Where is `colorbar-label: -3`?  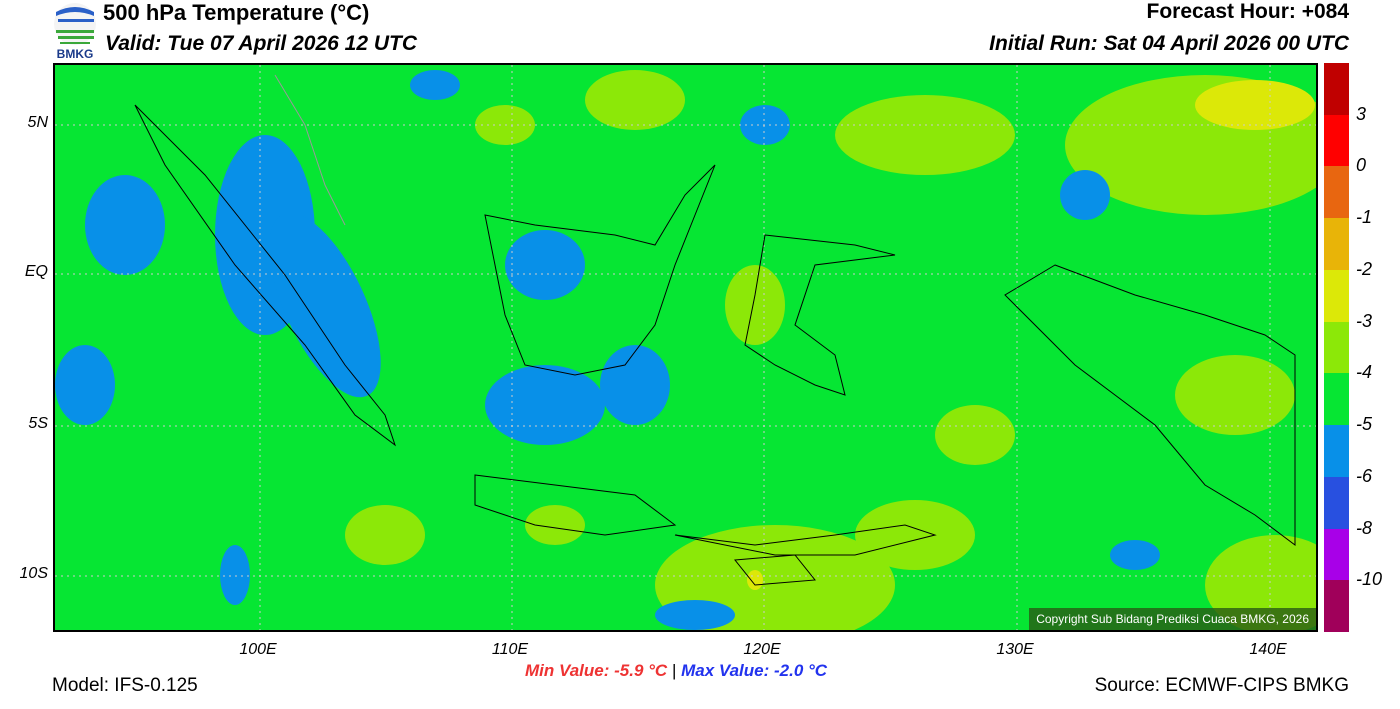
colorbar-label: -3 is located at coordinates (1364, 320).